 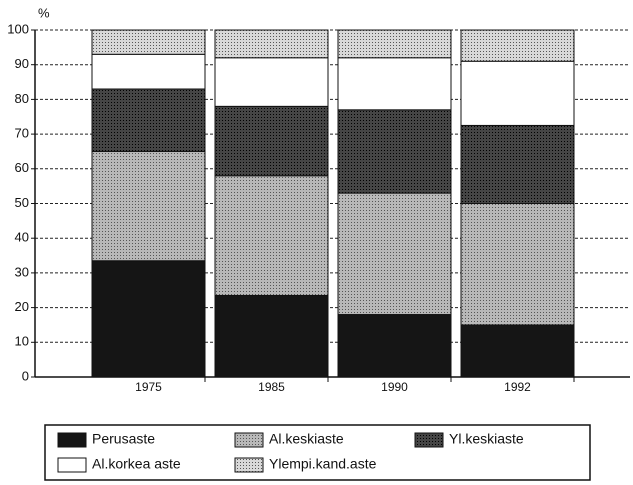 What do you see at coordinates (22, 306) in the screenshot?
I see `y-tick-label: 20` at bounding box center [22, 306].